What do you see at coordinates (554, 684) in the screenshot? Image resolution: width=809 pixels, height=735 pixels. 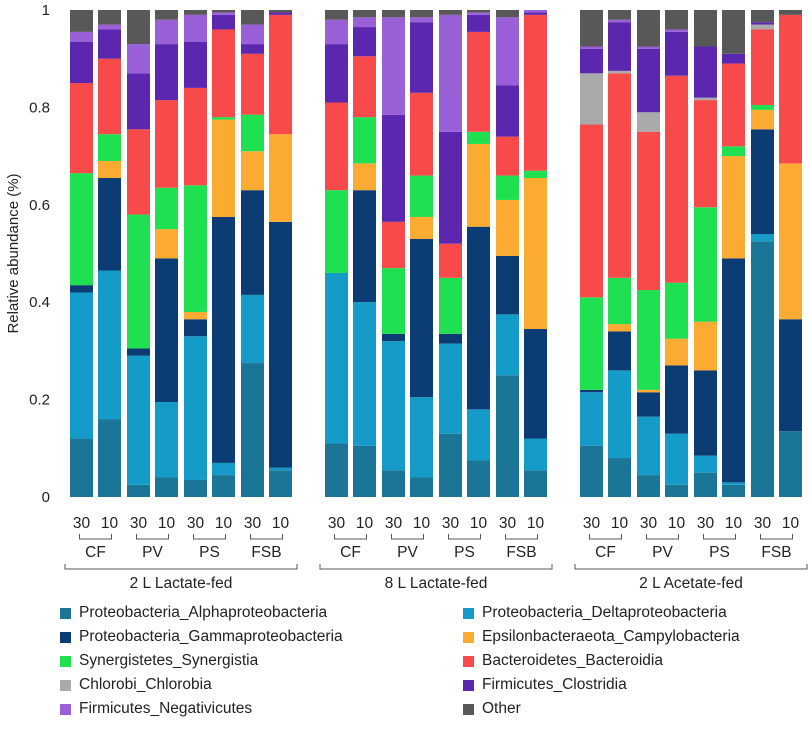 I see `legend-label: Firmicutes_Clostridia` at bounding box center [554, 684].